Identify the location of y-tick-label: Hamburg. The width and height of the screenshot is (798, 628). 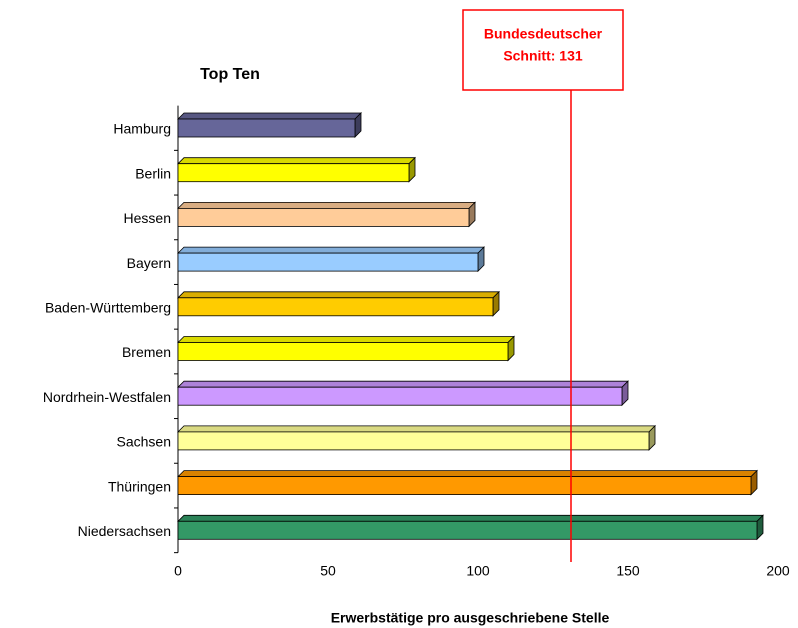
(142, 129).